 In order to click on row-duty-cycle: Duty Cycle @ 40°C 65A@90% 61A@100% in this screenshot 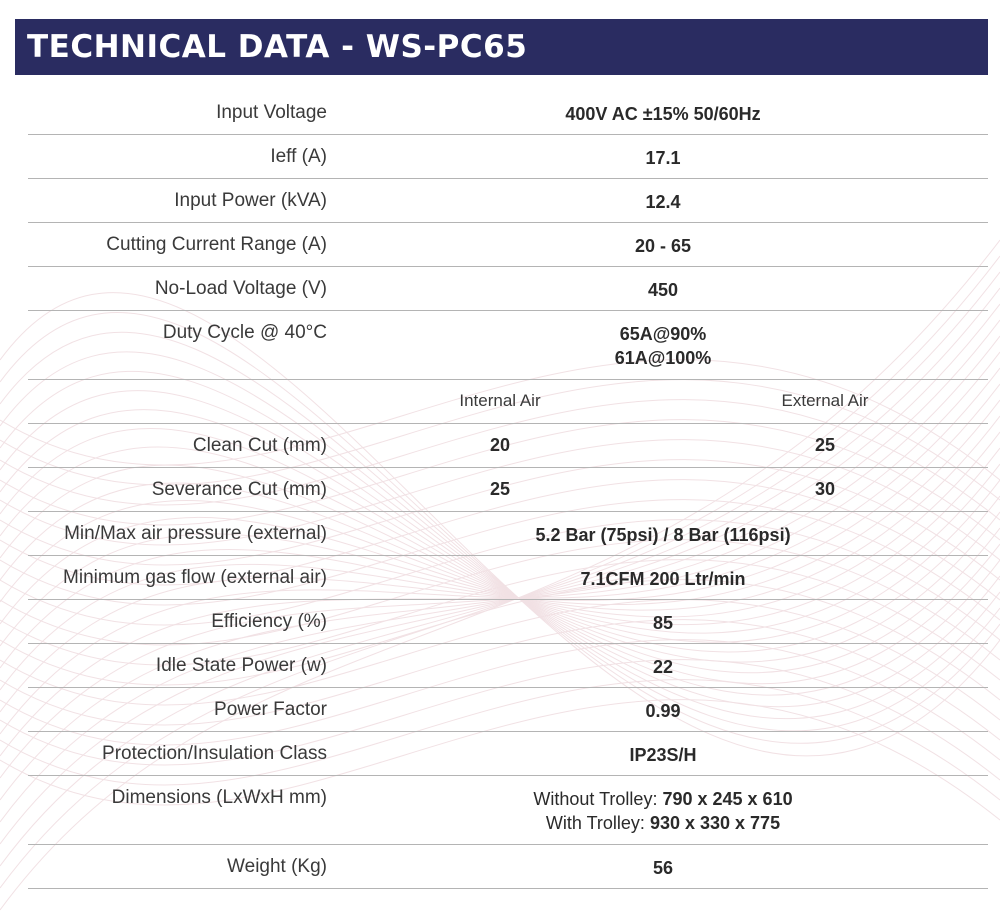, I will do `click(508, 345)`.